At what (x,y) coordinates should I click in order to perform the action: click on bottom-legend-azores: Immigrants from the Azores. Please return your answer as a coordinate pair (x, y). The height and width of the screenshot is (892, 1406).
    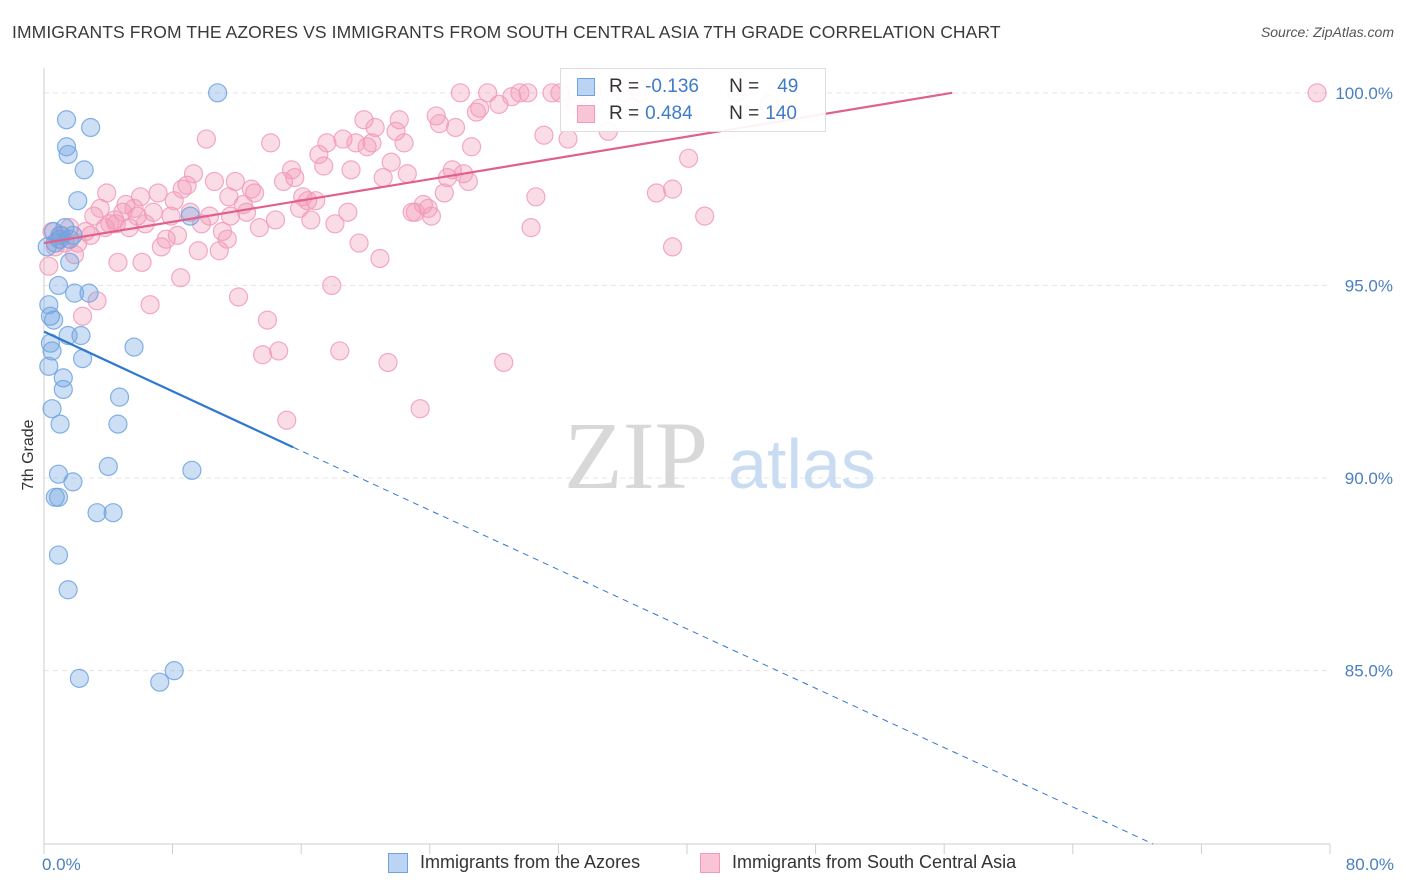
    Looking at the image, I should click on (514, 862).